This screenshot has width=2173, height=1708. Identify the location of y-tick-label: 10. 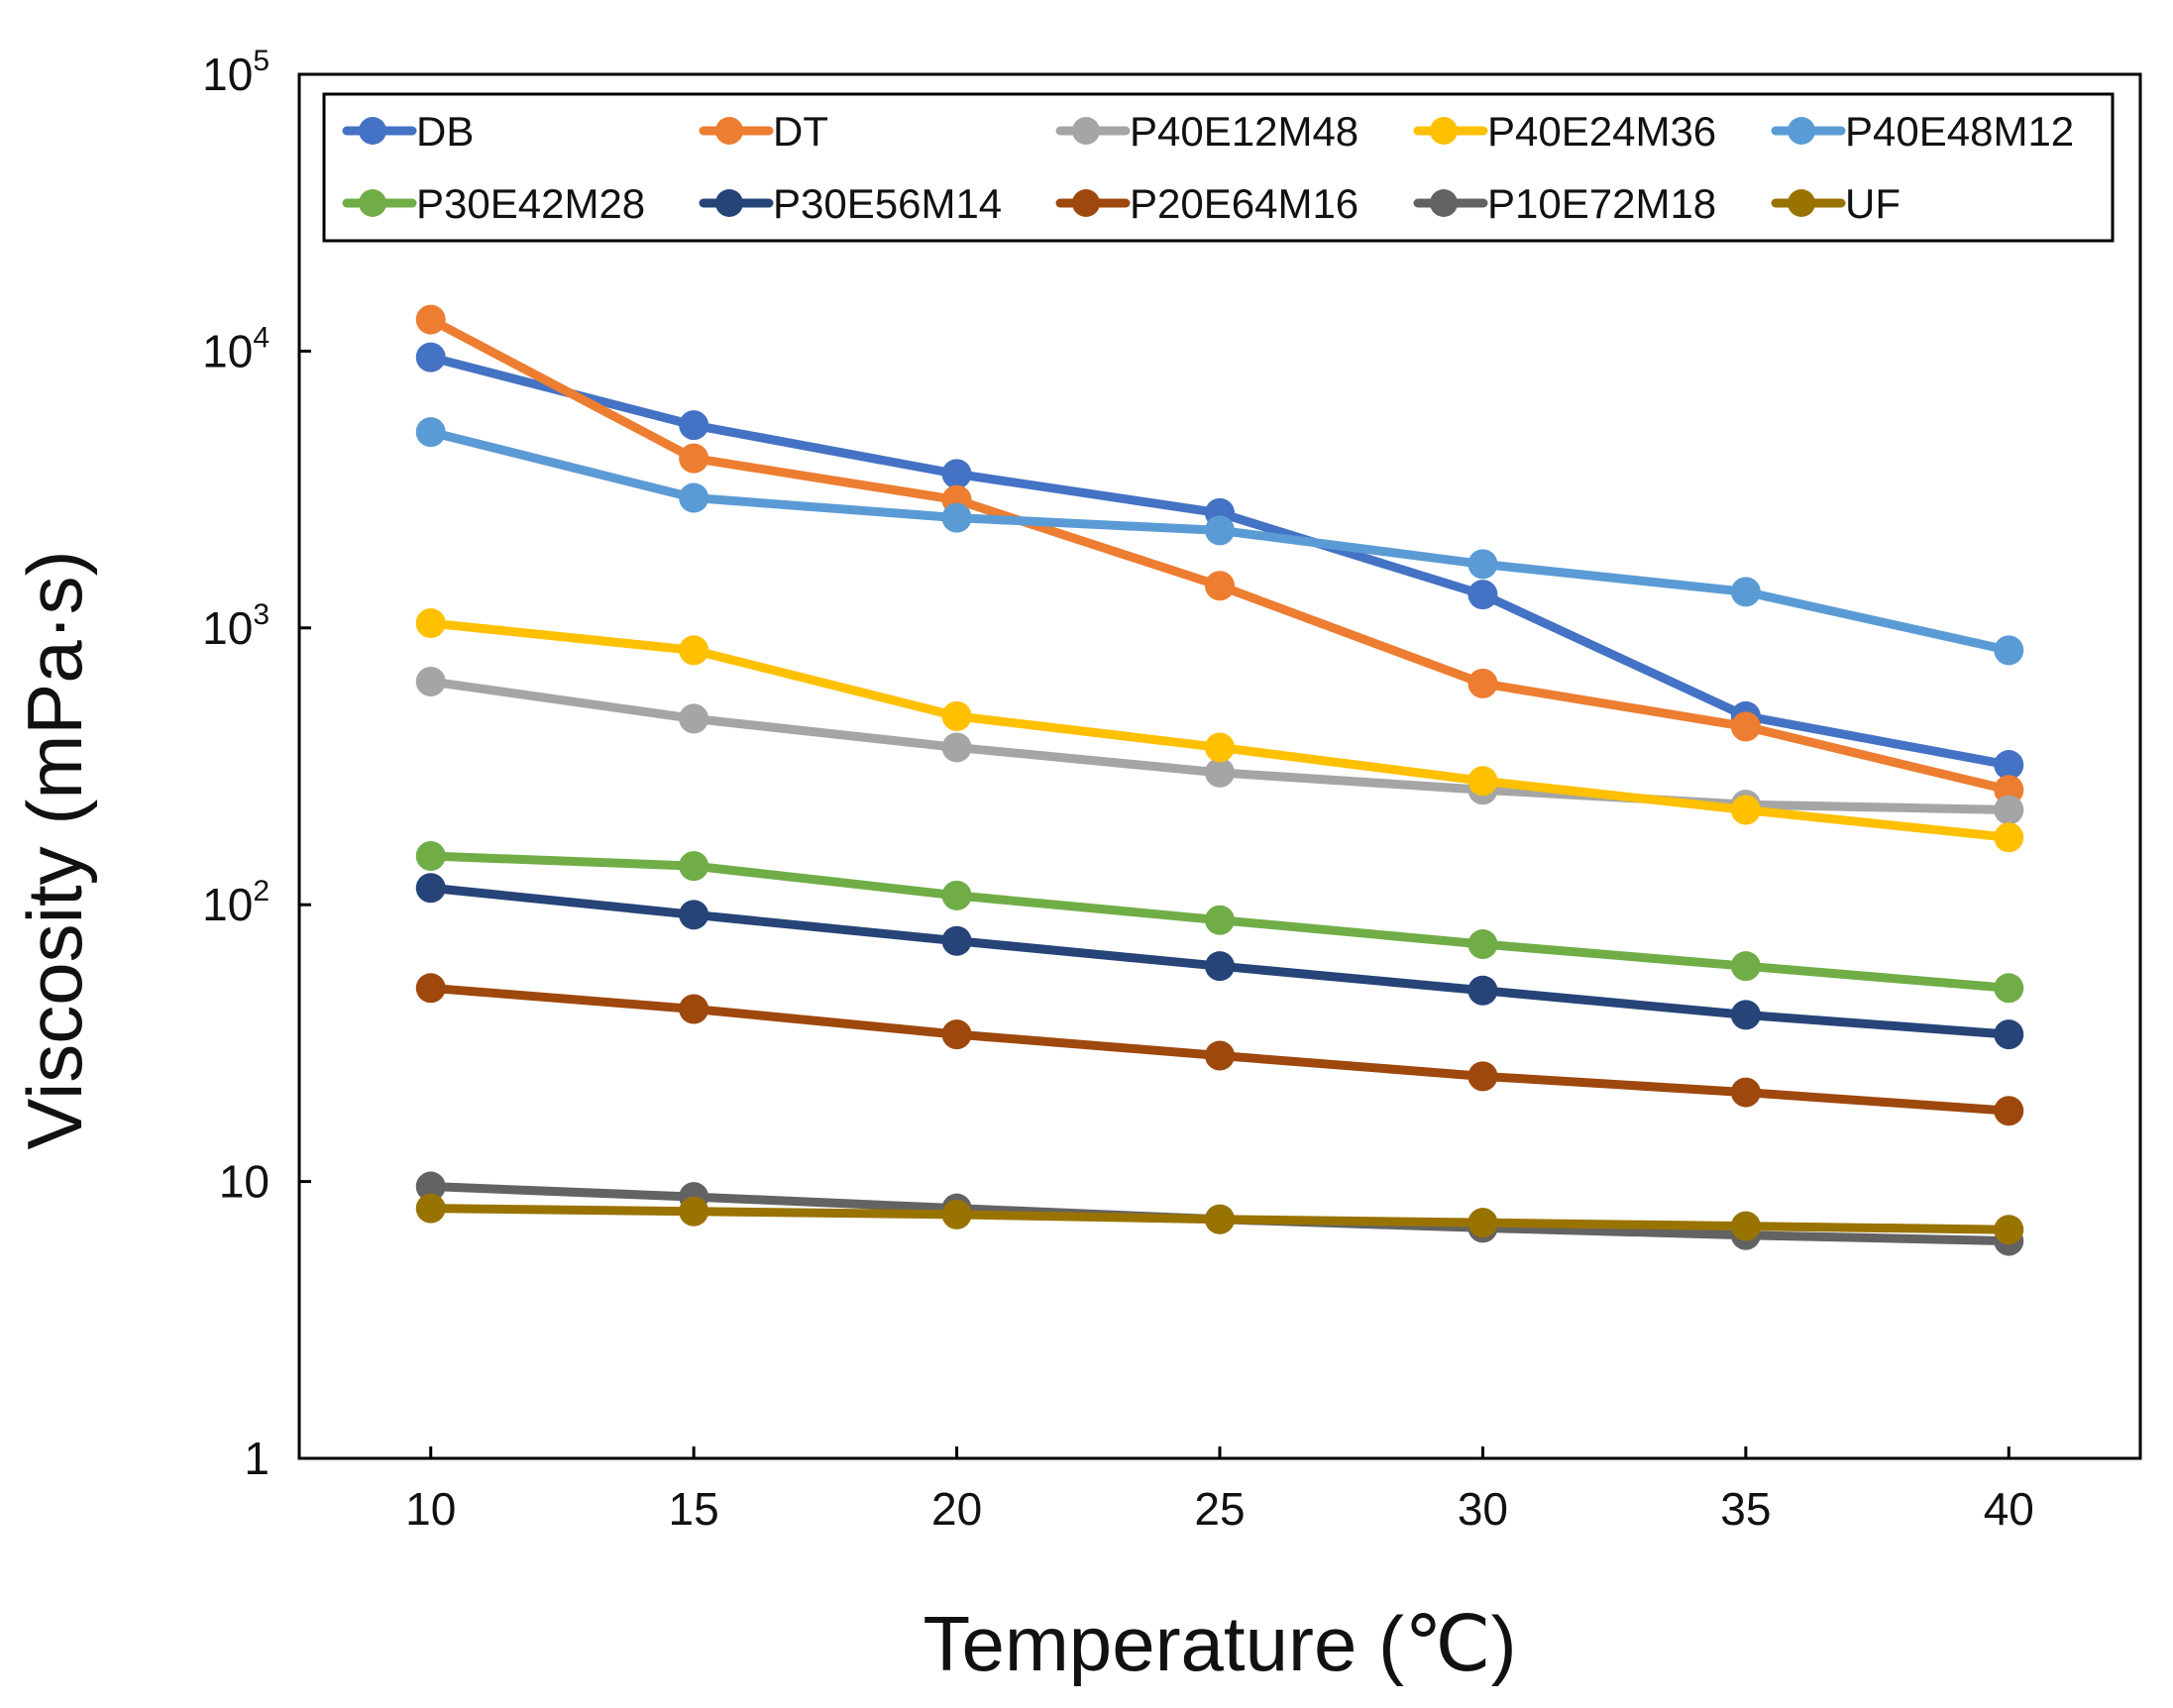
(244, 1182).